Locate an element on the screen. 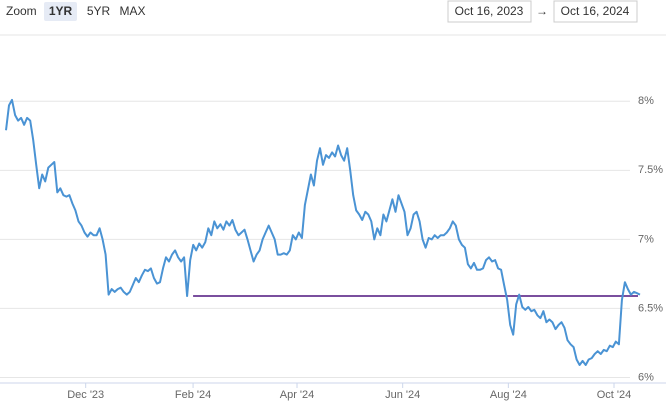 This screenshot has height=406, width=666. range-start-box is located at coordinates (489, 11).